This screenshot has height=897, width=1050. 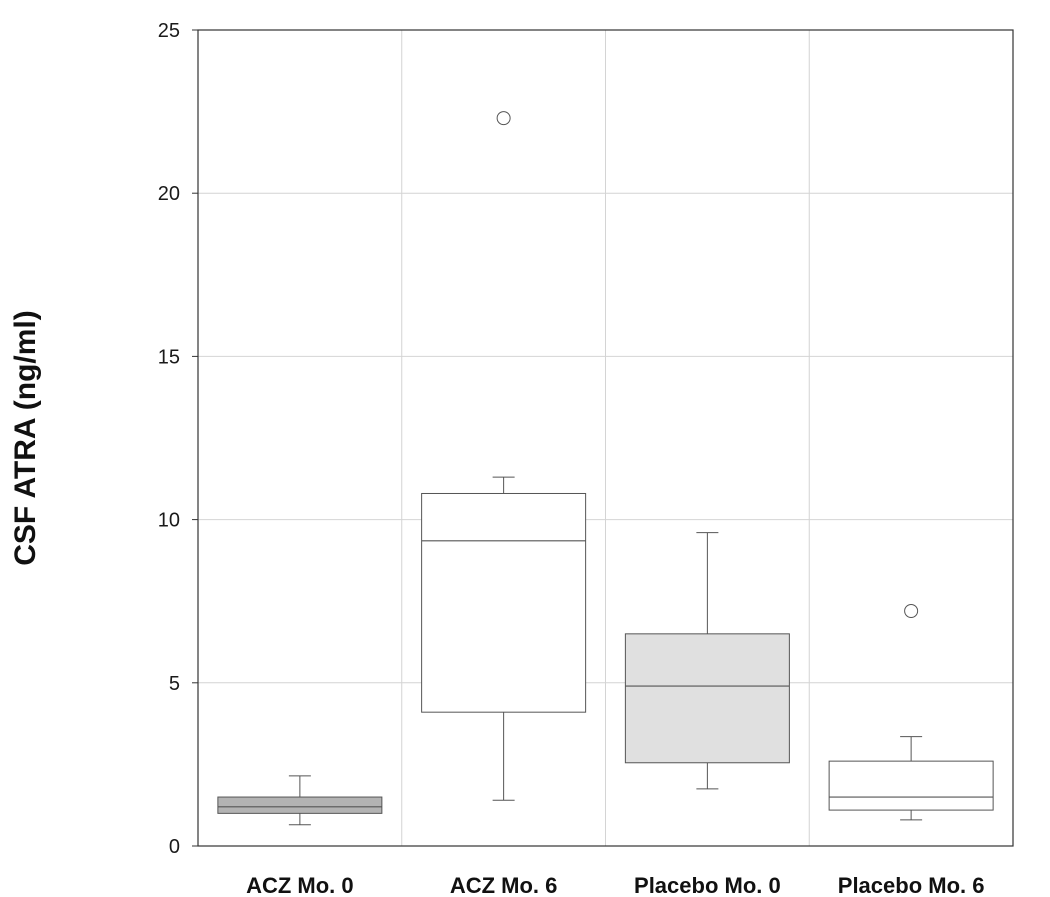 I want to click on x-category-label: ACZ Mo. 0, so click(x=300, y=885).